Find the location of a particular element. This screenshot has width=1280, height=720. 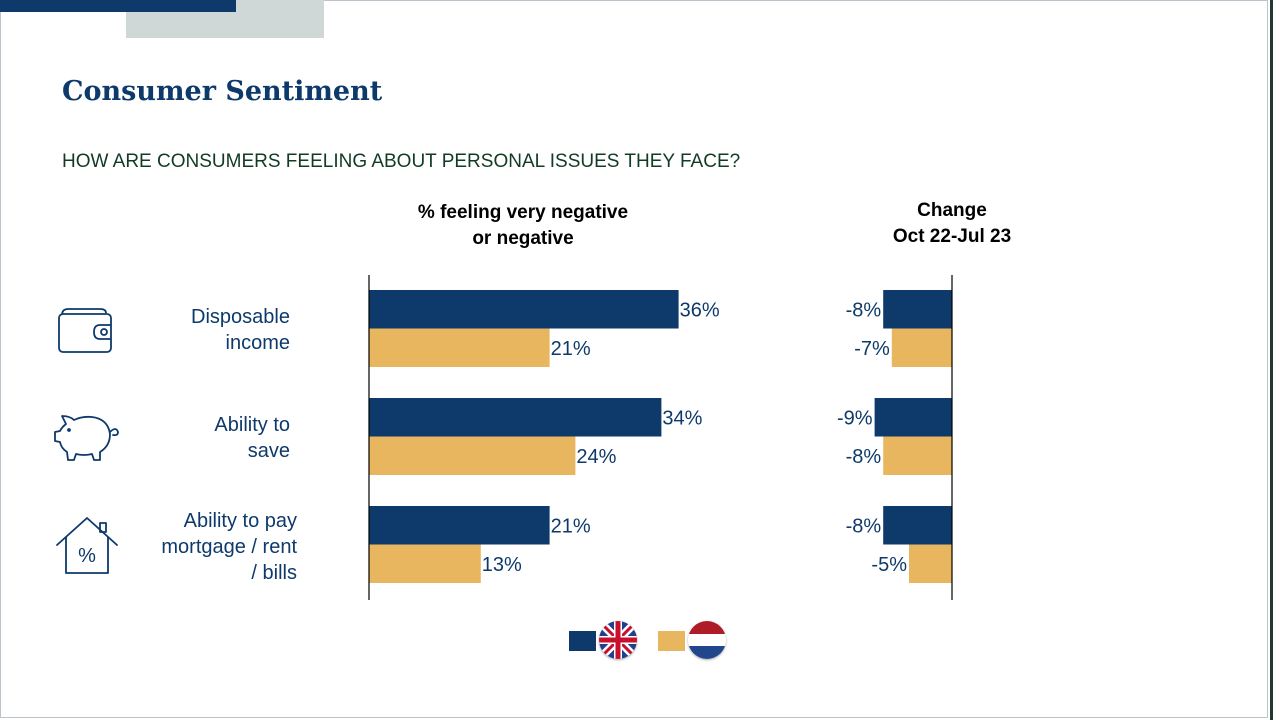

change-label-uk-1: -8% is located at coordinates (864, 310).